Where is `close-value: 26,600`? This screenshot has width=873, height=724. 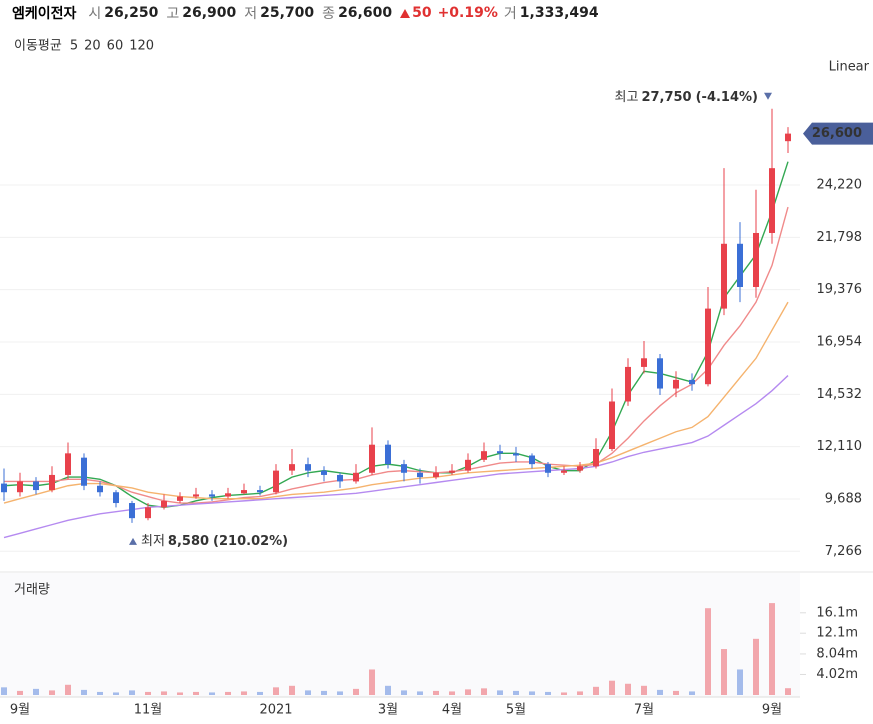
close-value: 26,600 is located at coordinates (365, 13).